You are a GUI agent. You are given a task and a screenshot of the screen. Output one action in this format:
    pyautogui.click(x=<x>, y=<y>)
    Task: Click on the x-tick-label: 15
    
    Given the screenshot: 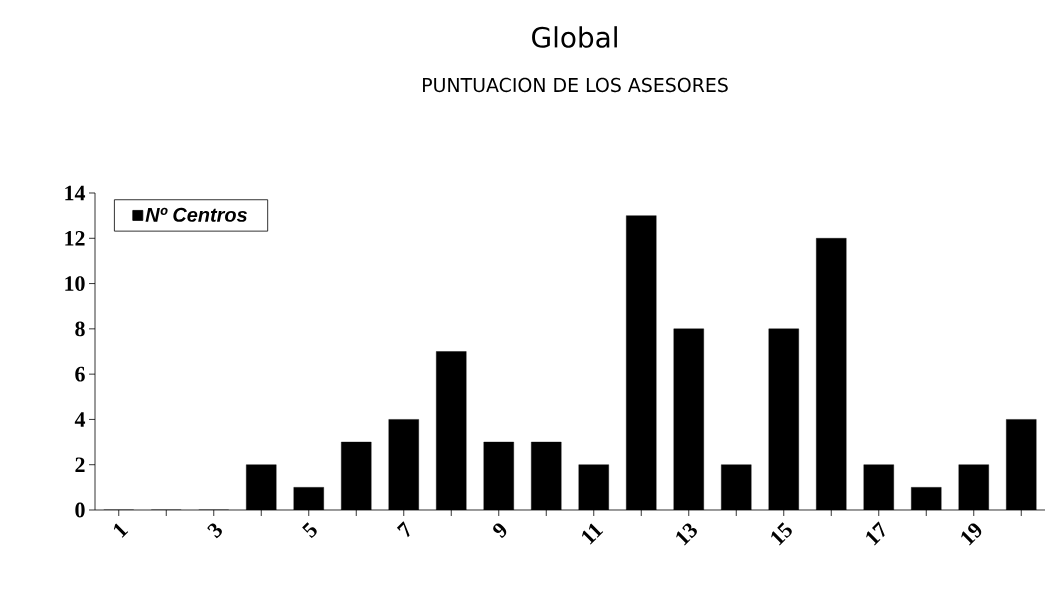 What is the action you would take?
    pyautogui.click(x=781, y=534)
    